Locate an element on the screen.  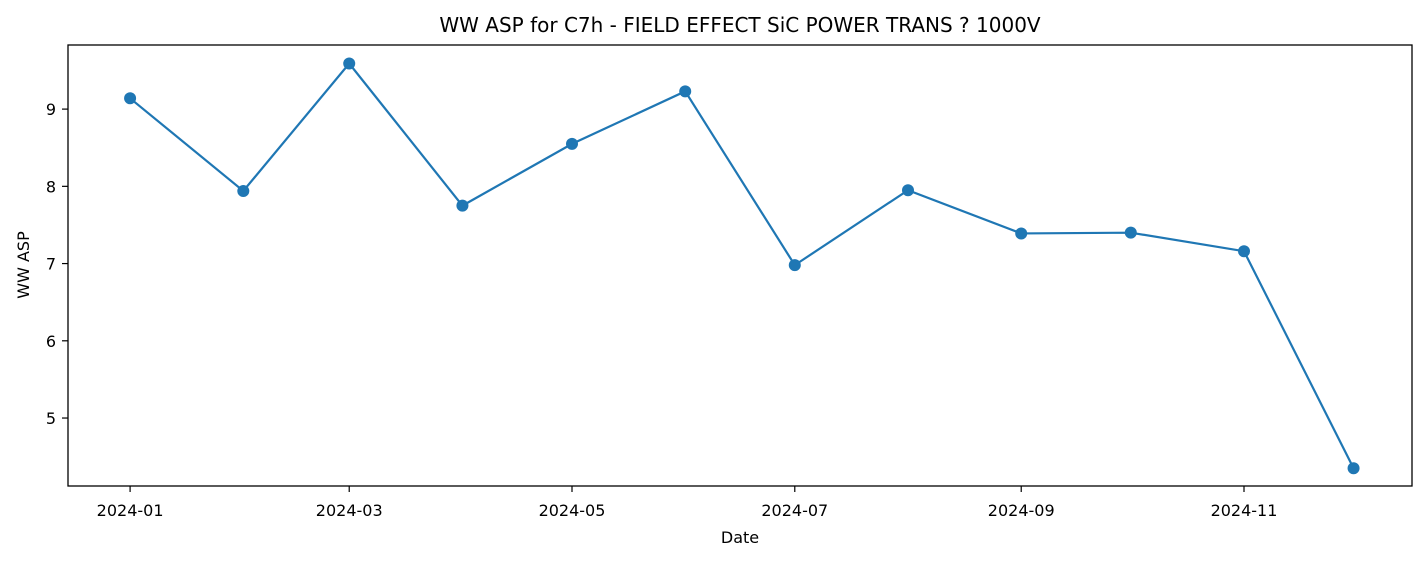
y-axis-label: WW ASP is located at coordinates (23, 265).